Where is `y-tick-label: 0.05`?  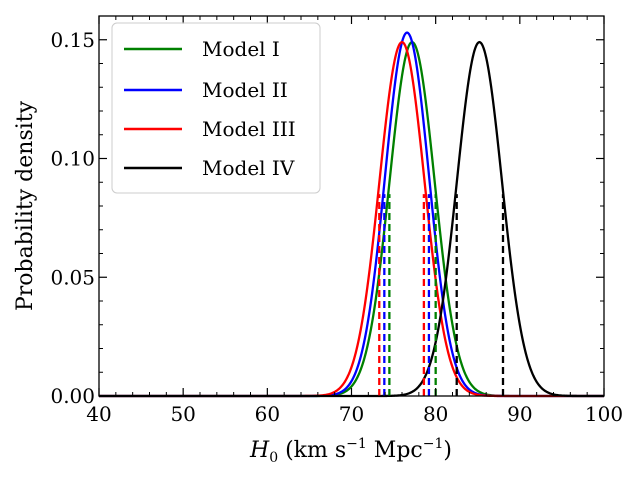 y-tick-label: 0.05 is located at coordinates (72, 277).